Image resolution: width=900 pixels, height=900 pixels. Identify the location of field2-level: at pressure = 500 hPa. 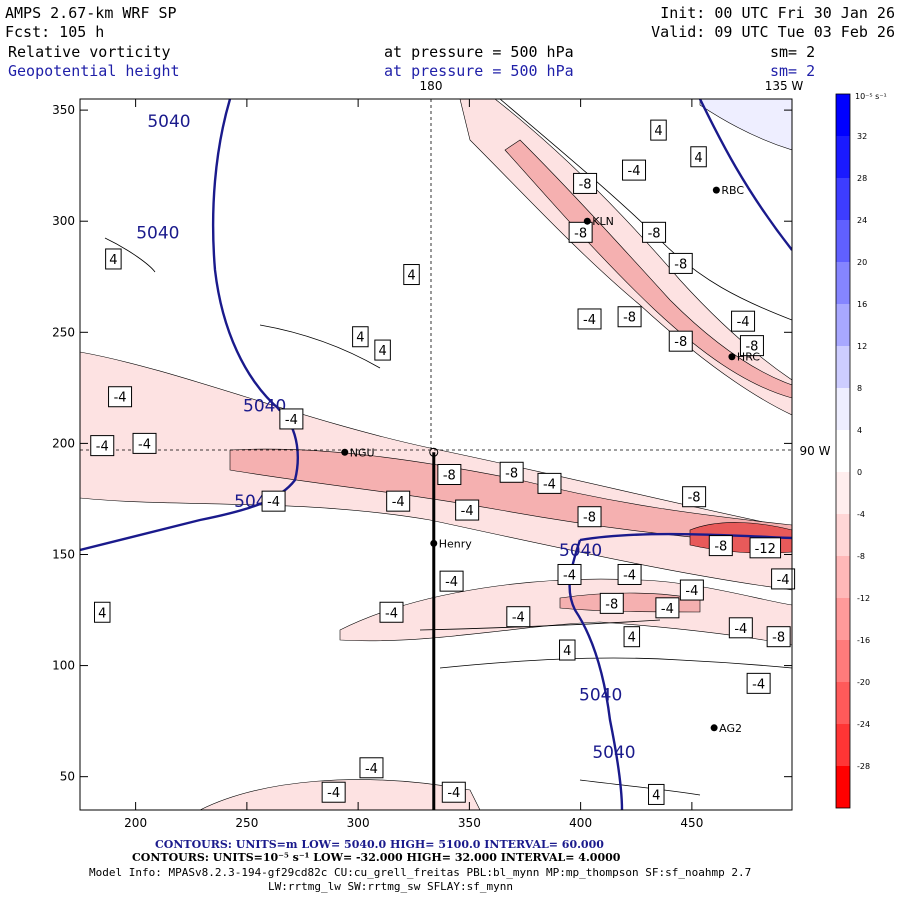
(479, 71).